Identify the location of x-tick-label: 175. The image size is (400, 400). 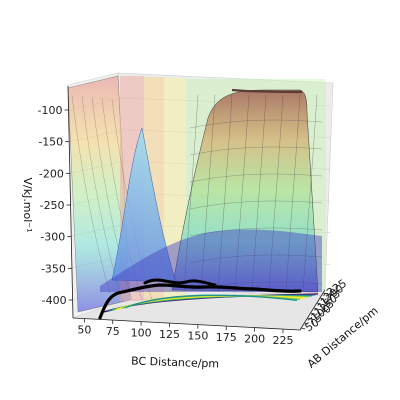
(226, 337).